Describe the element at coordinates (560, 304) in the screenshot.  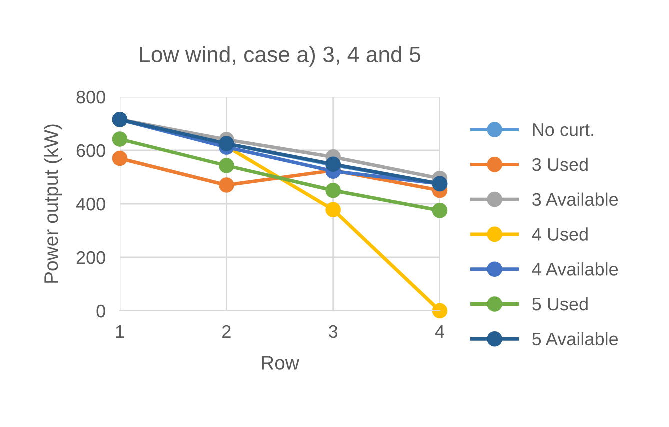
I see `legend-label: 5 Used` at that location.